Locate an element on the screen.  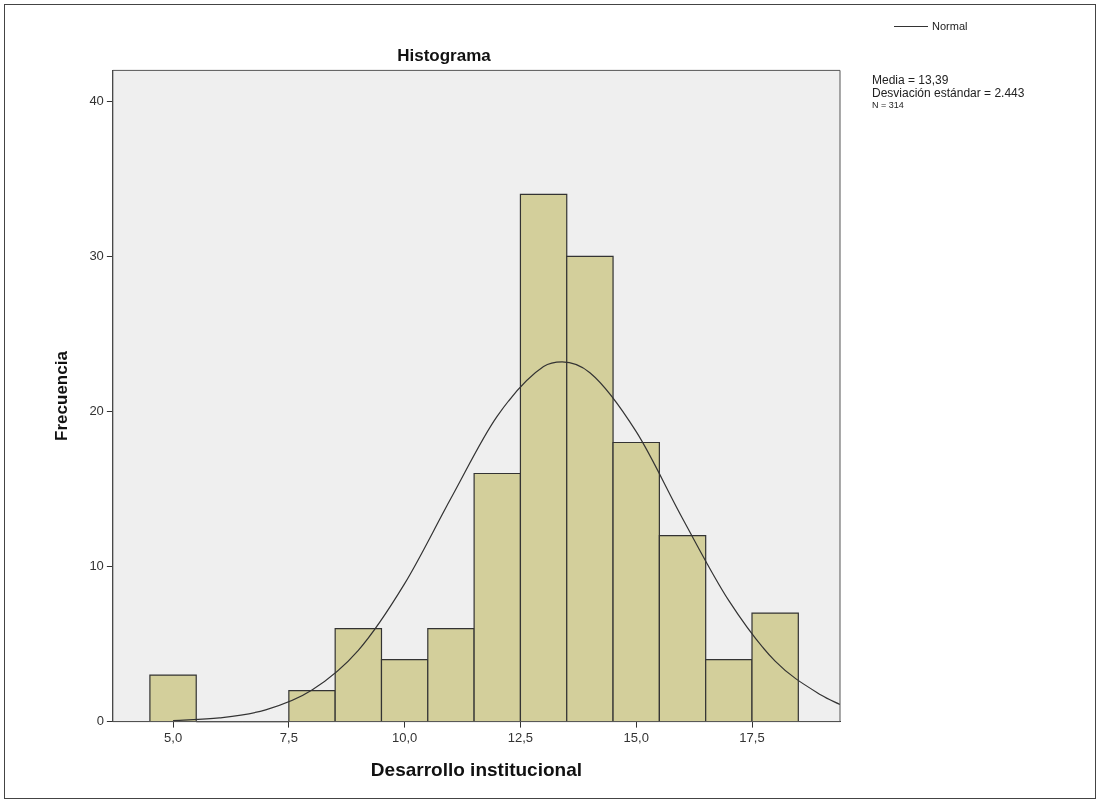
y-axis-title: Frecuencia is located at coordinates (61, 395).